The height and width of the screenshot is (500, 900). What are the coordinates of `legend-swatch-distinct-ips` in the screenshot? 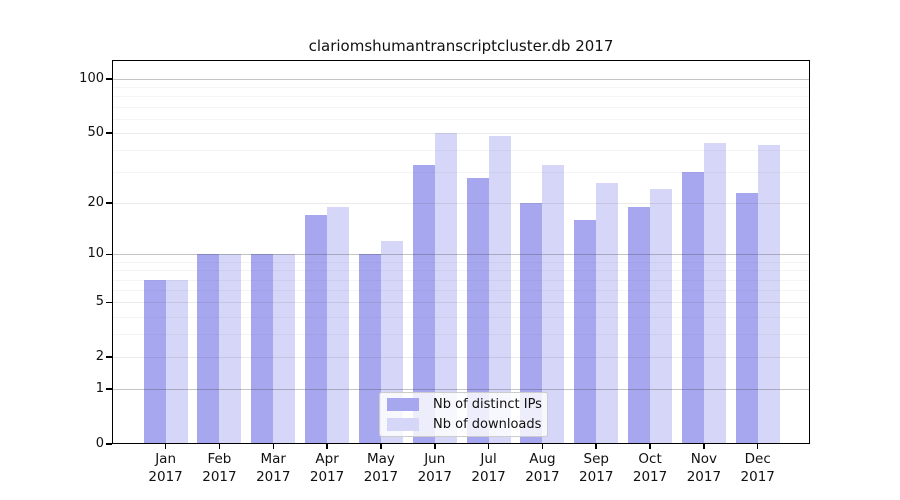 It's located at (403, 404).